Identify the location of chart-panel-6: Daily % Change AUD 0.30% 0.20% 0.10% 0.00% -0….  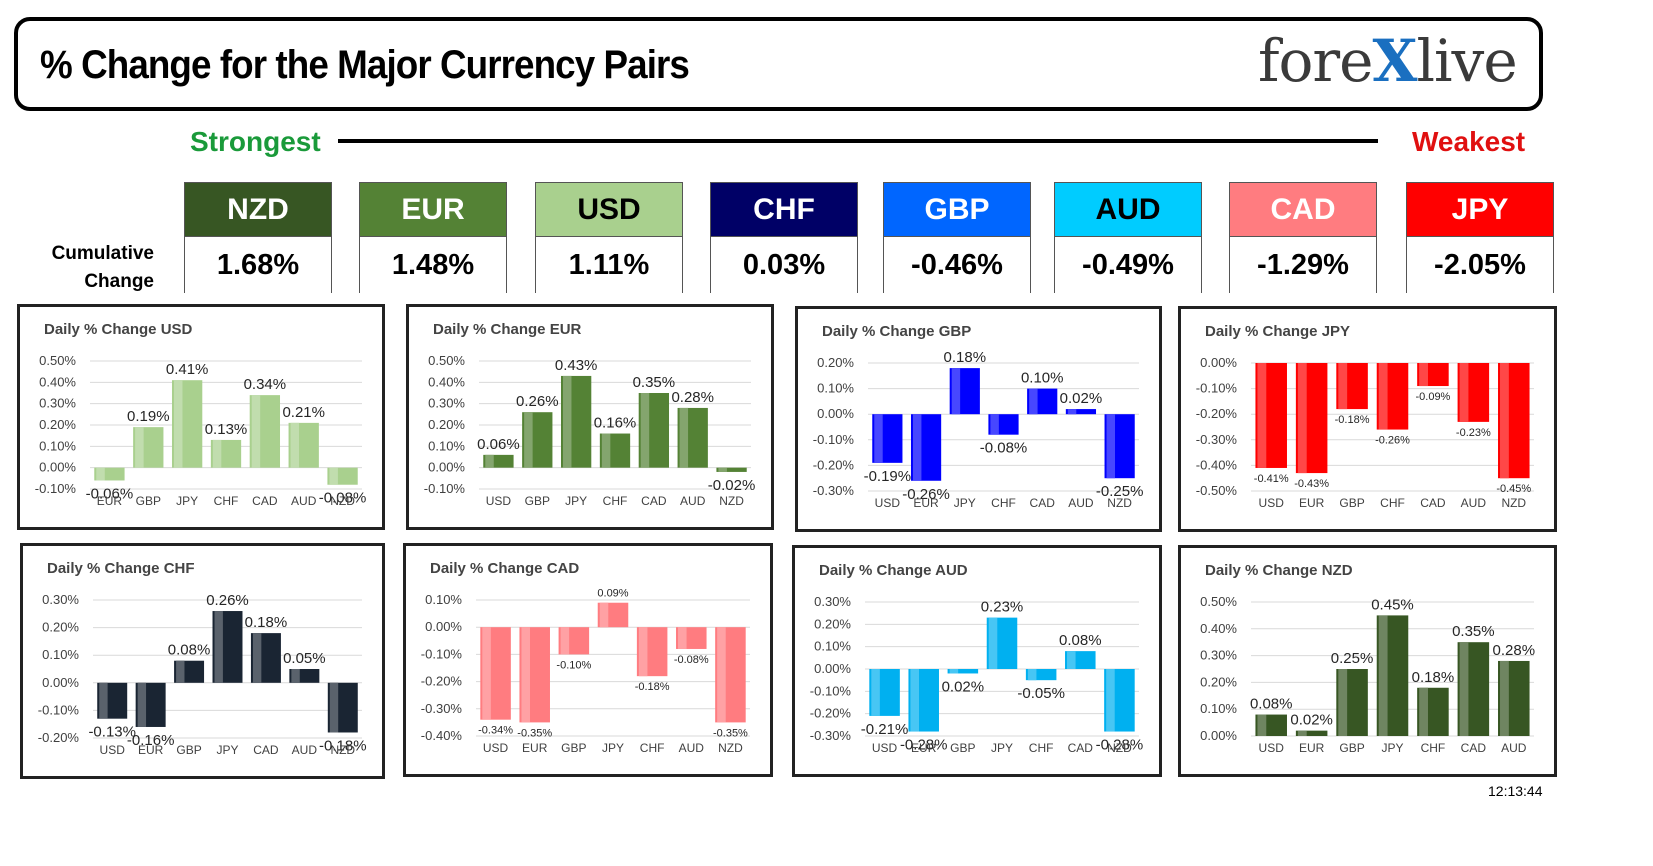
(977, 661).